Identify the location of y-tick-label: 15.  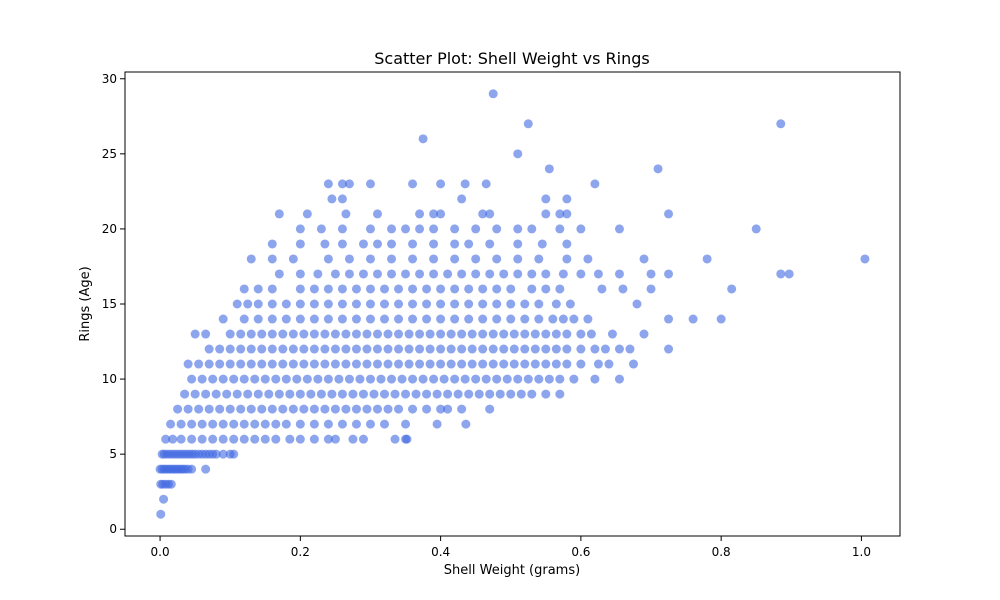
(109, 304).